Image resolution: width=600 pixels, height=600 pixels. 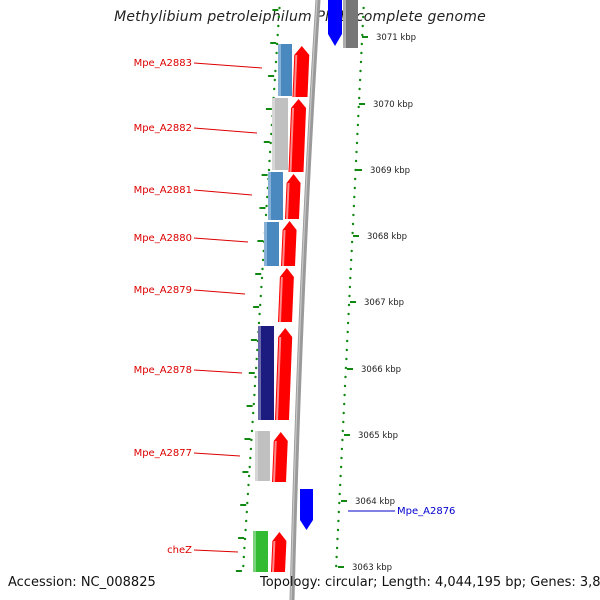 I want to click on cds-arrow-mpe-a2879-shine, so click(x=281, y=299).